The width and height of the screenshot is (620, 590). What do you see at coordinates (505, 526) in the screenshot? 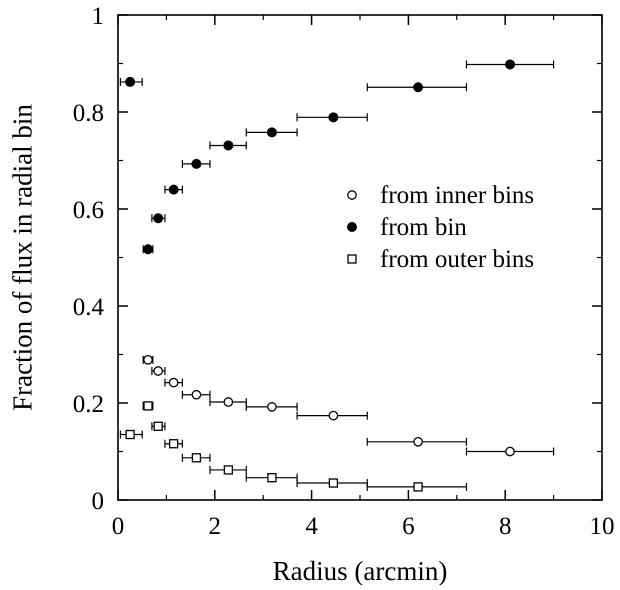
I see `x-tick-label: 8` at bounding box center [505, 526].